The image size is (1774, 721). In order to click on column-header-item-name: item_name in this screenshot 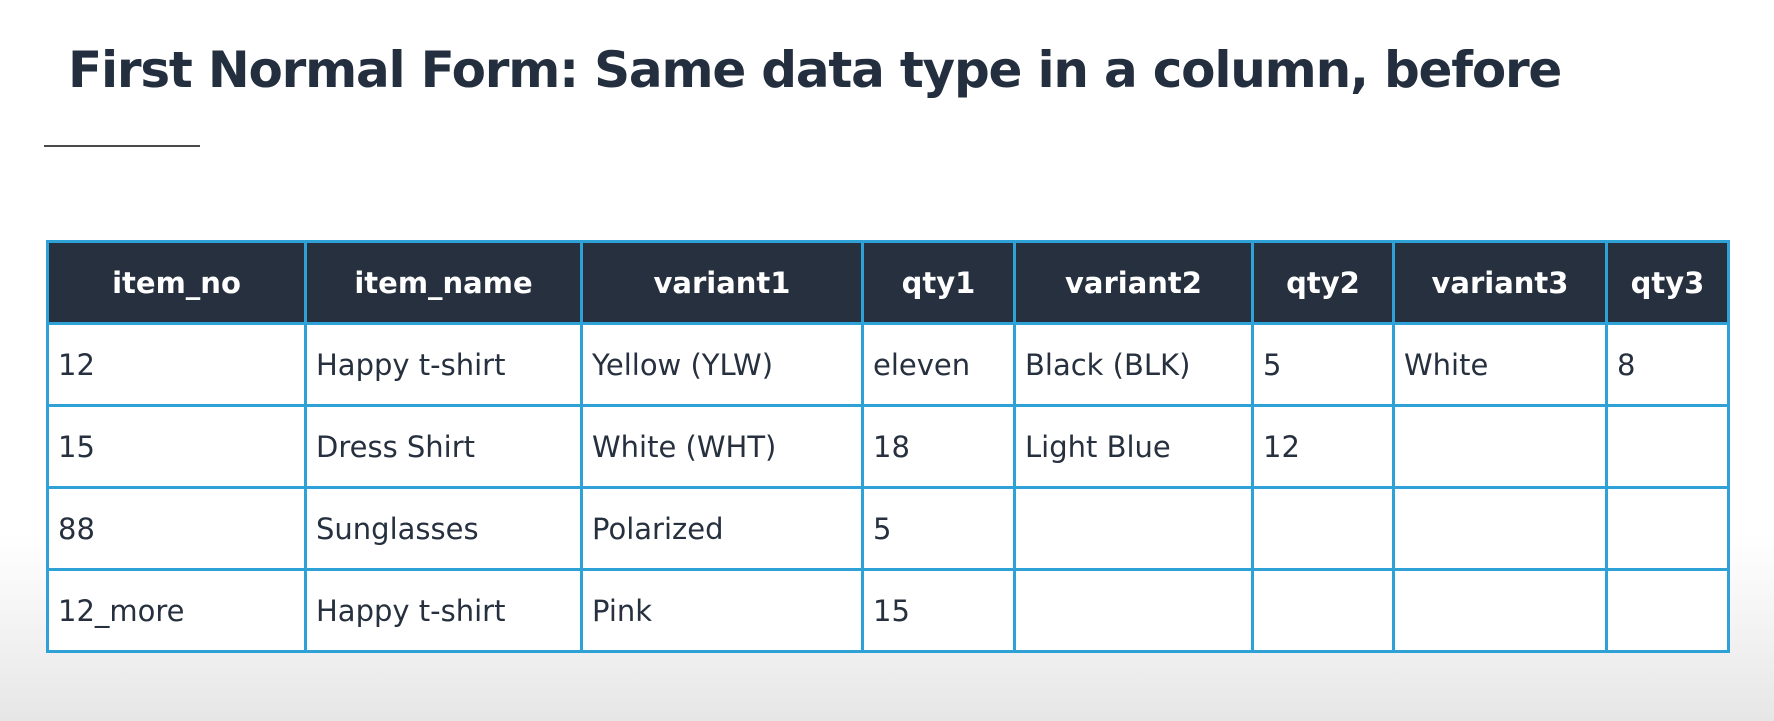, I will do `click(443, 282)`.